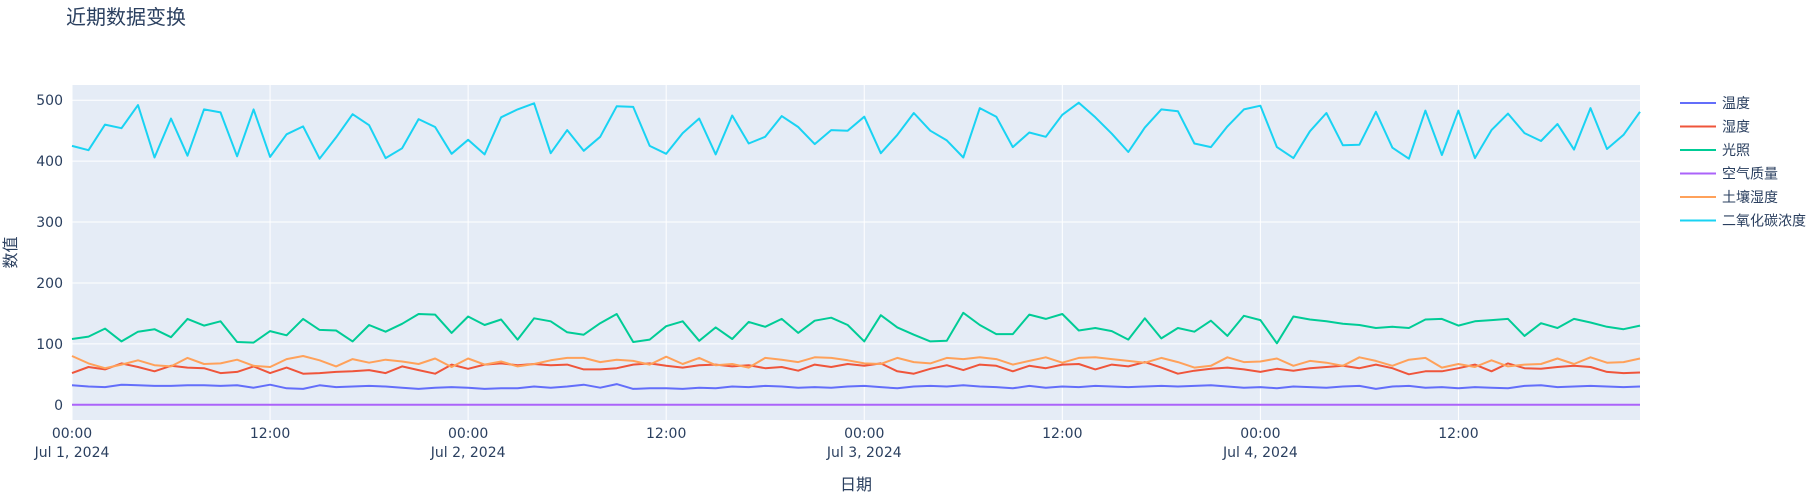 This screenshot has width=1814, height=500. Describe the element at coordinates (58, 406) in the screenshot. I see `y-tick-label: 0` at that location.